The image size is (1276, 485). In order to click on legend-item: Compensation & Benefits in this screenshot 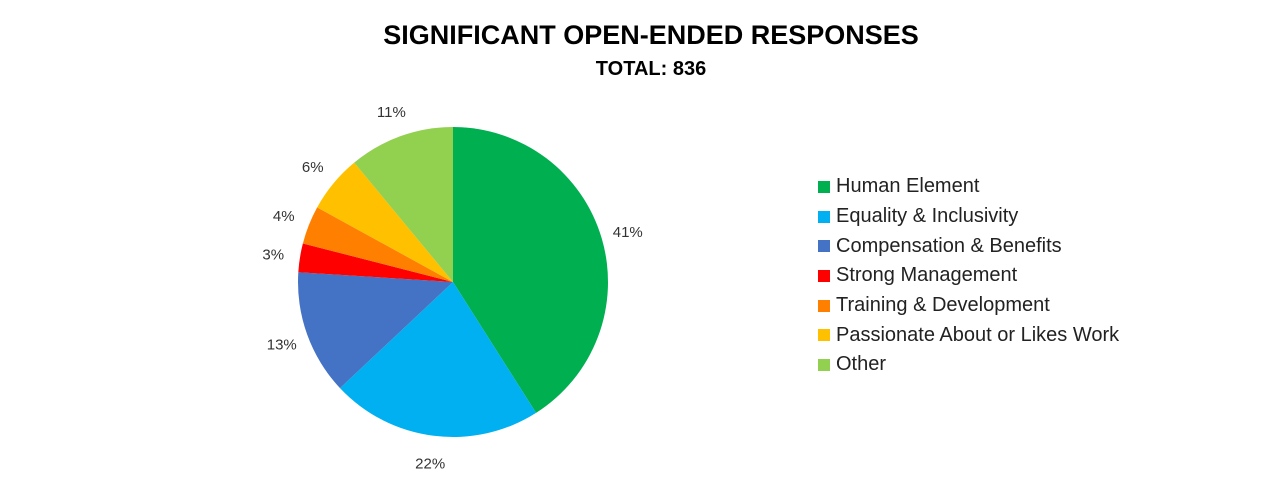, I will do `click(968, 246)`.